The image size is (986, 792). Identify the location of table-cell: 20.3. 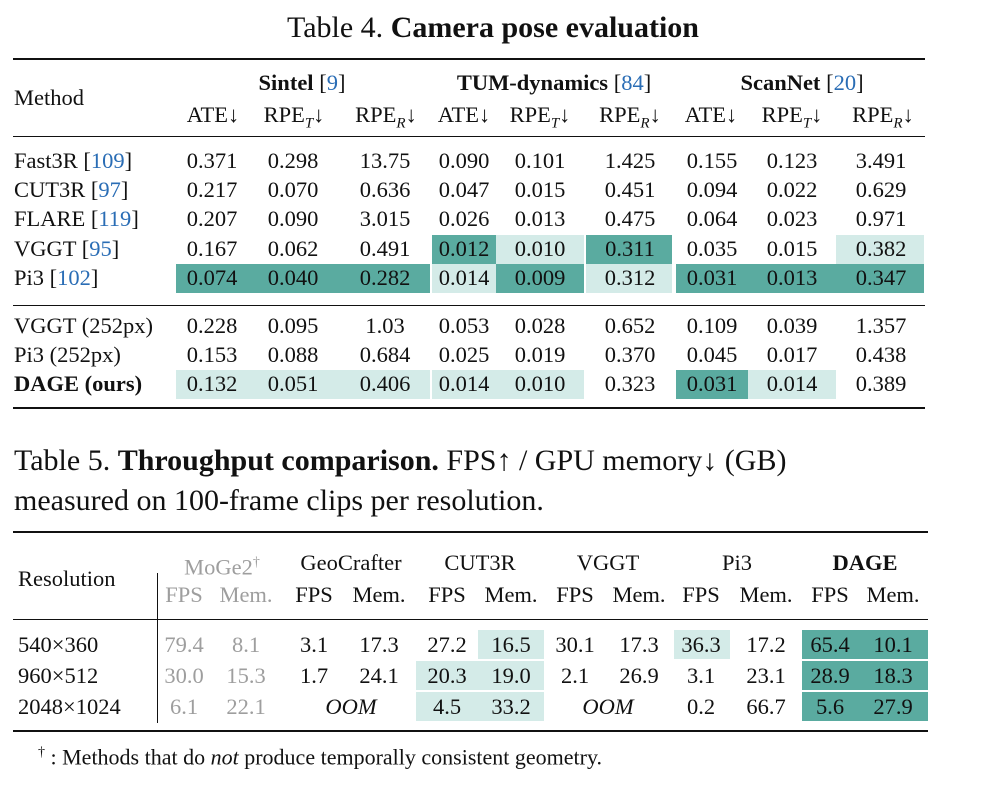
(447, 675).